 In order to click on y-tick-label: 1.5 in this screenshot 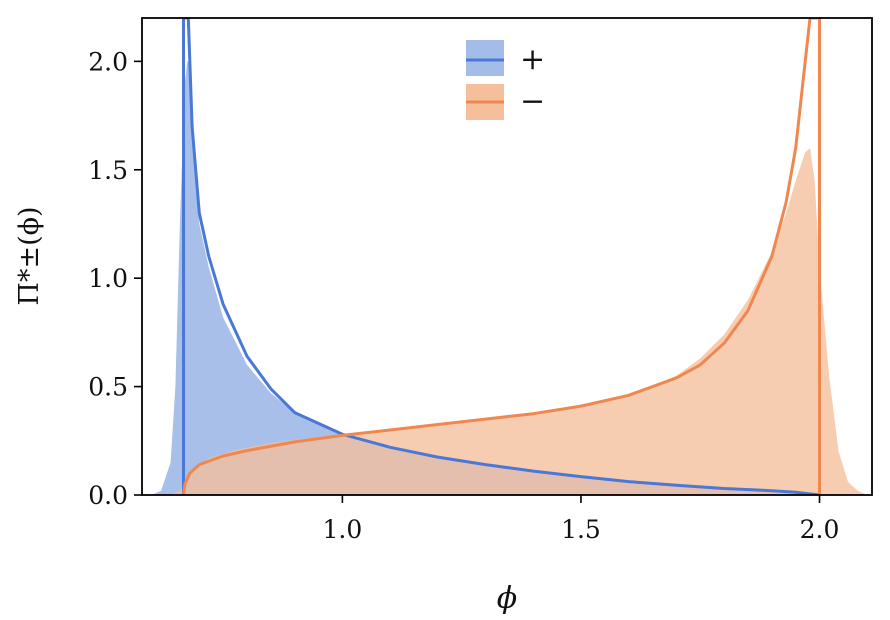, I will do `click(108, 170)`.